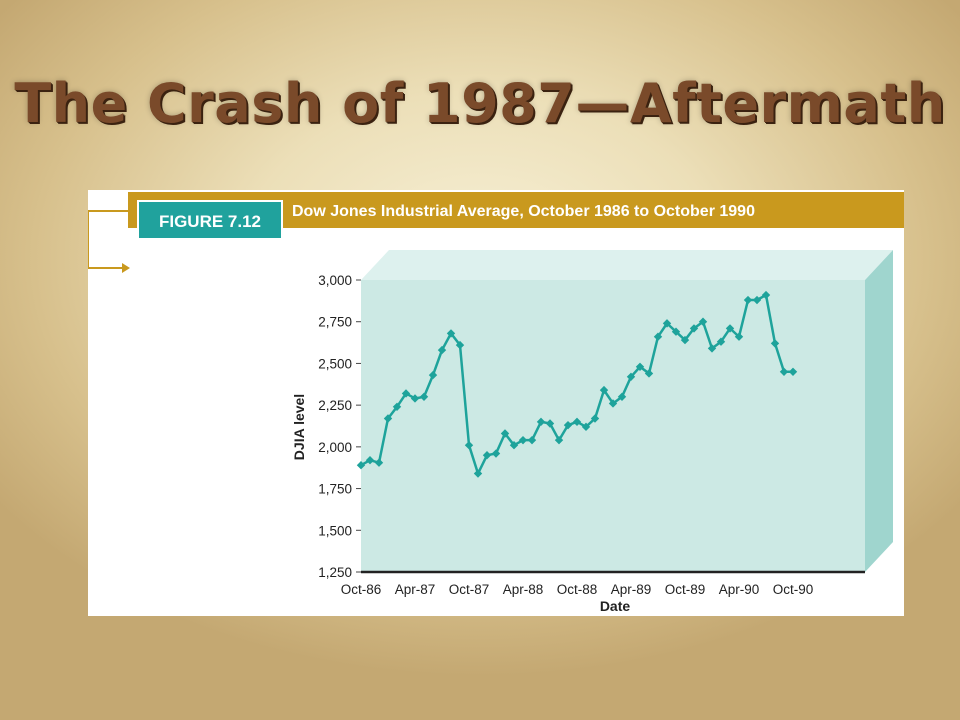  Describe the element at coordinates (339, 426) in the screenshot. I see `y-ticks: 3,000 2,750 2,500 2,250 2,000 1,750 1,500 1,250` at that location.